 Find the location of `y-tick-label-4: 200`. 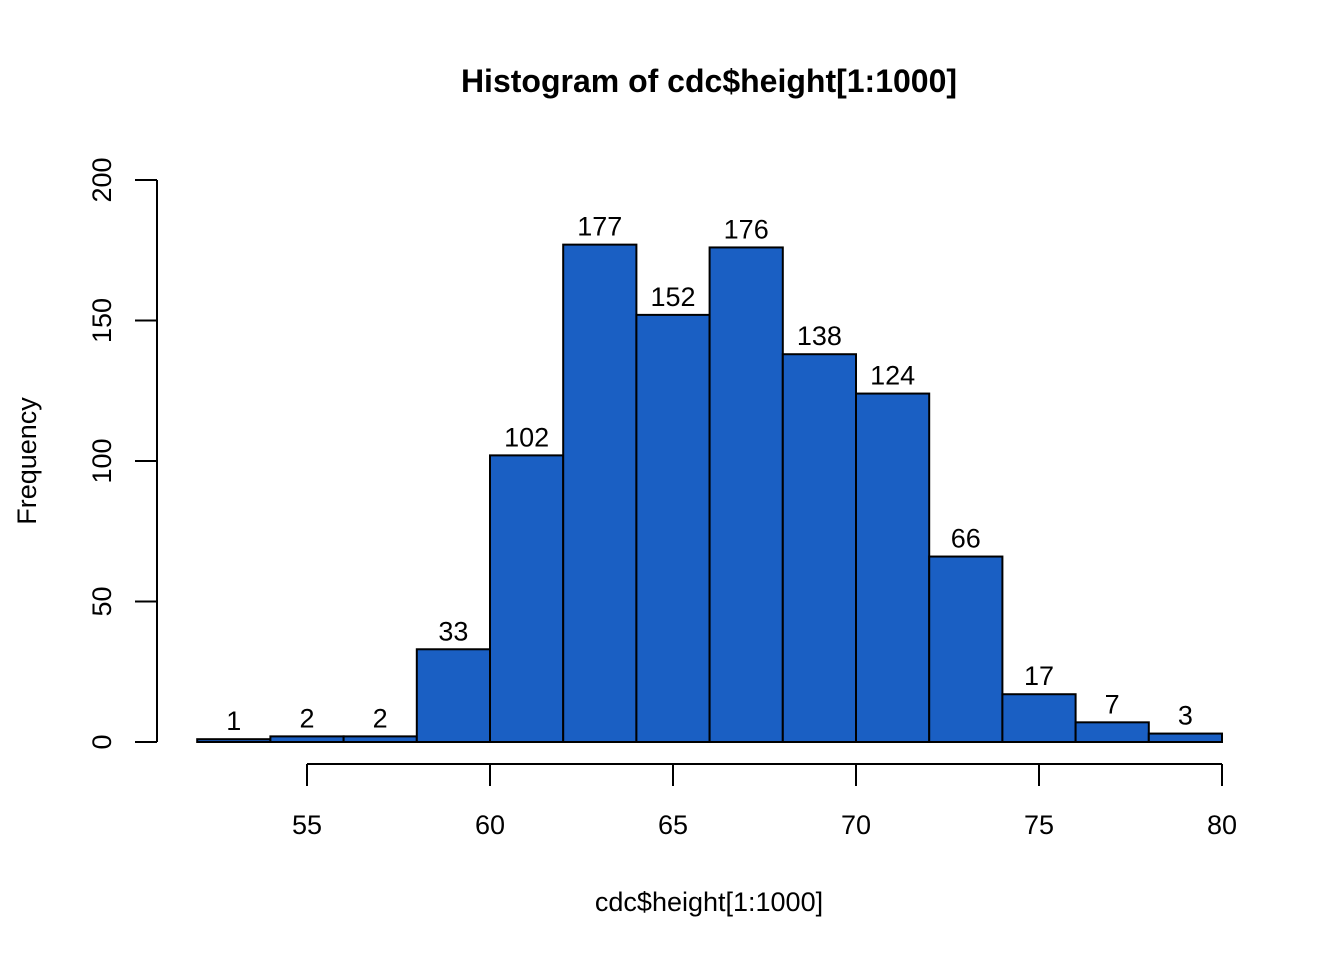

y-tick-label-4: 200 is located at coordinates (102, 179).